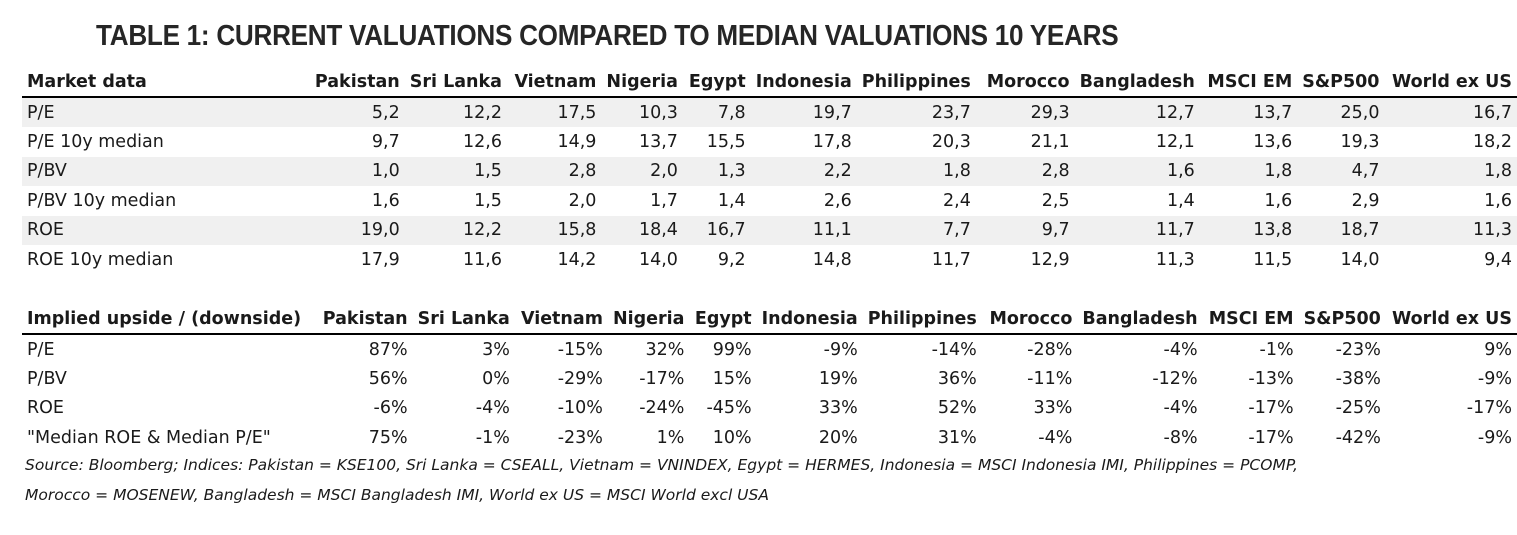 This screenshot has height=535, width=1517. What do you see at coordinates (916, 230) in the screenshot?
I see `table-cell: 7,7` at bounding box center [916, 230].